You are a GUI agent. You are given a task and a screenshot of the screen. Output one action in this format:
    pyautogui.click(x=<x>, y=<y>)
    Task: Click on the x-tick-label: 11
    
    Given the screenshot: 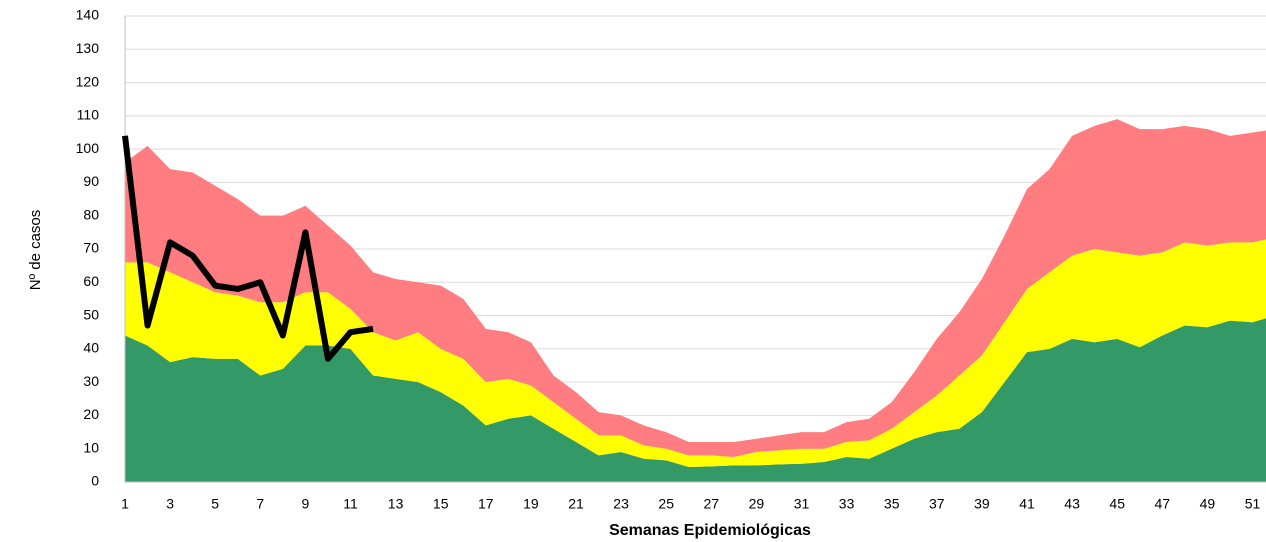 What is the action you would take?
    pyautogui.click(x=350, y=504)
    